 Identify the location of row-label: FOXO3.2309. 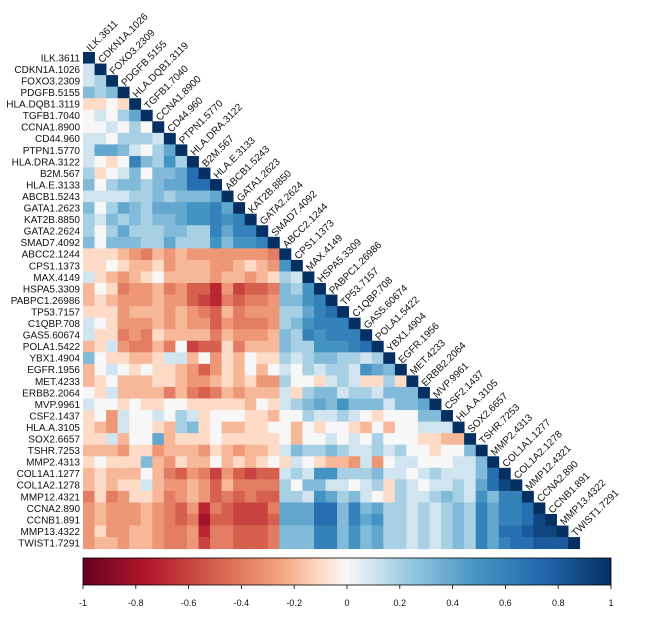
(50, 81).